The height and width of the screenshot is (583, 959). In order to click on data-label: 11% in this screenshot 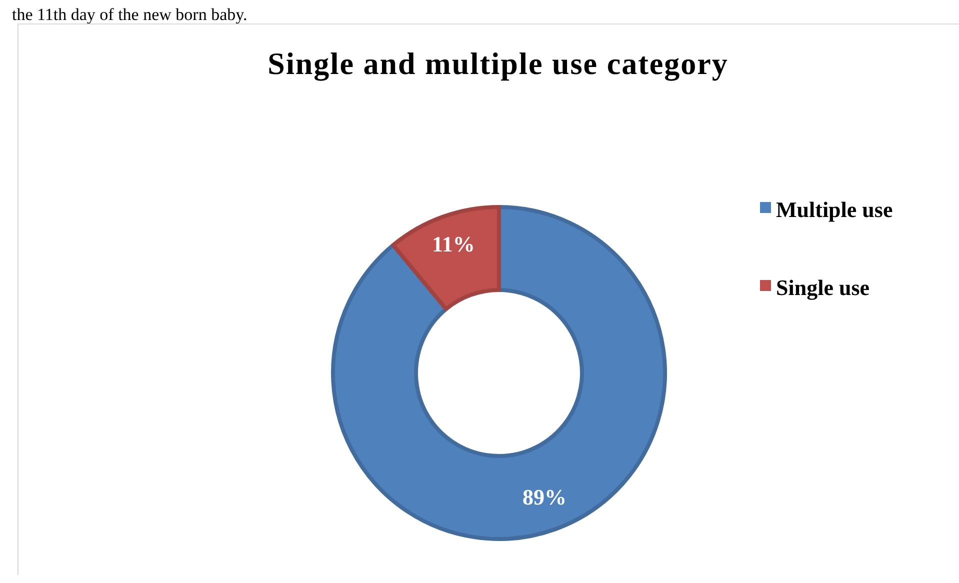, I will do `click(453, 244)`.